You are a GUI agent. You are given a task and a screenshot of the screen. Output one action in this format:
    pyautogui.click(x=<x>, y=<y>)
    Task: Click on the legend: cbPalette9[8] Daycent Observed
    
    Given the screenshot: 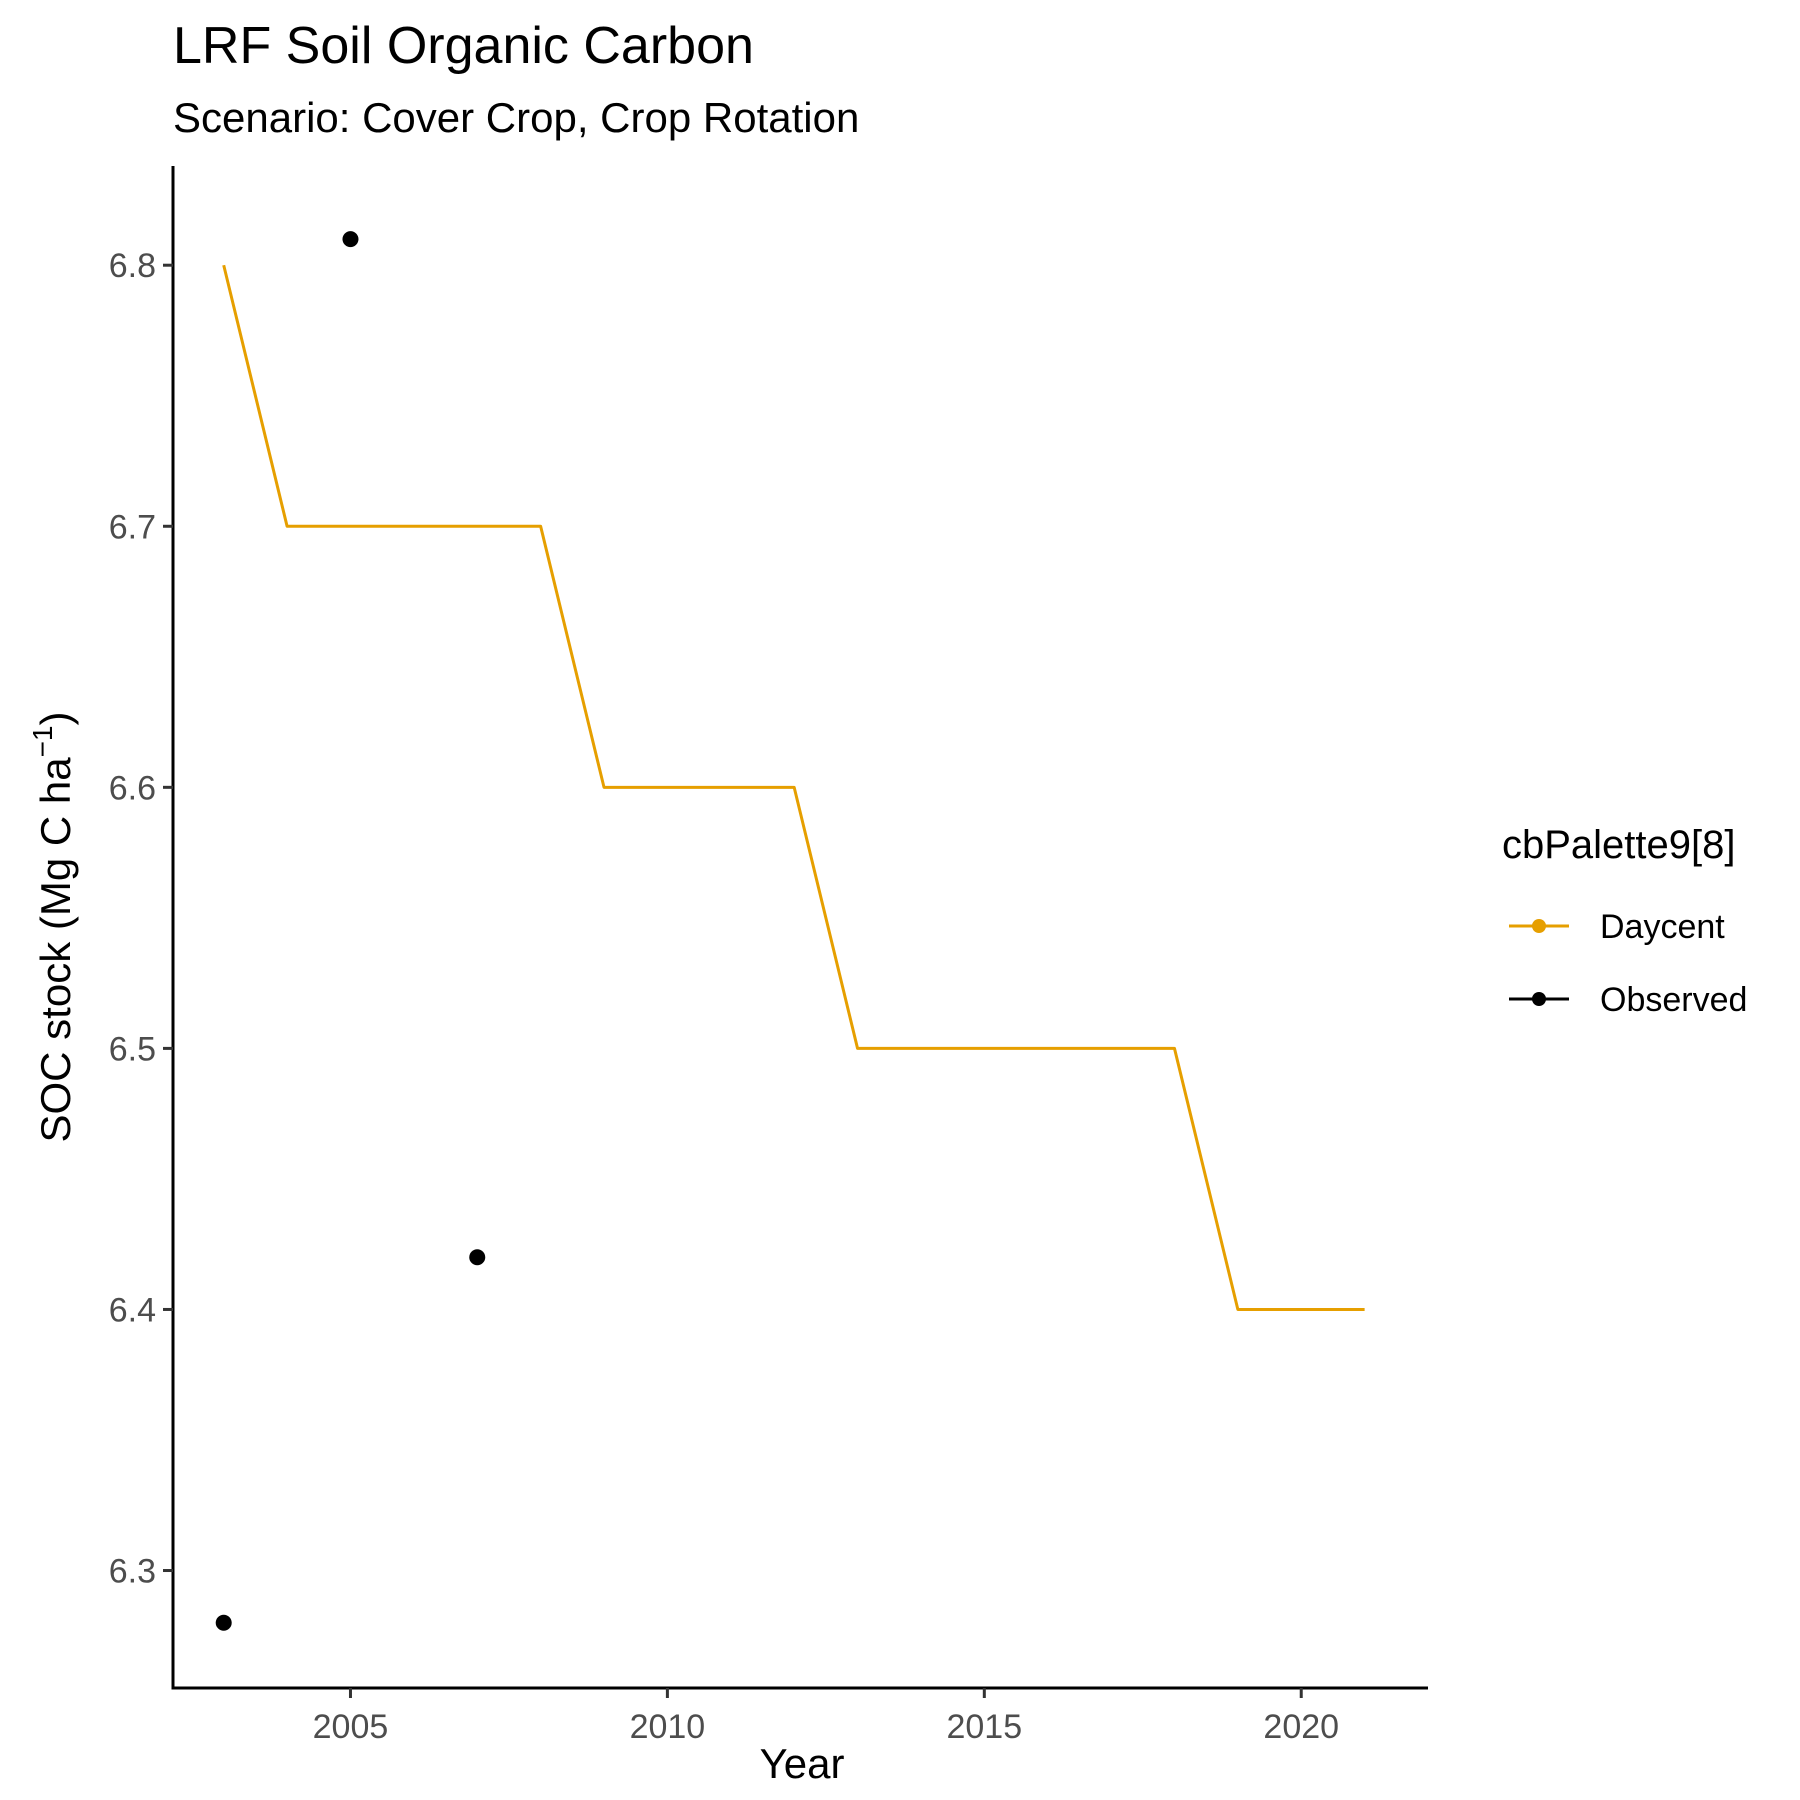 What is the action you would take?
    pyautogui.click(x=1624, y=921)
    